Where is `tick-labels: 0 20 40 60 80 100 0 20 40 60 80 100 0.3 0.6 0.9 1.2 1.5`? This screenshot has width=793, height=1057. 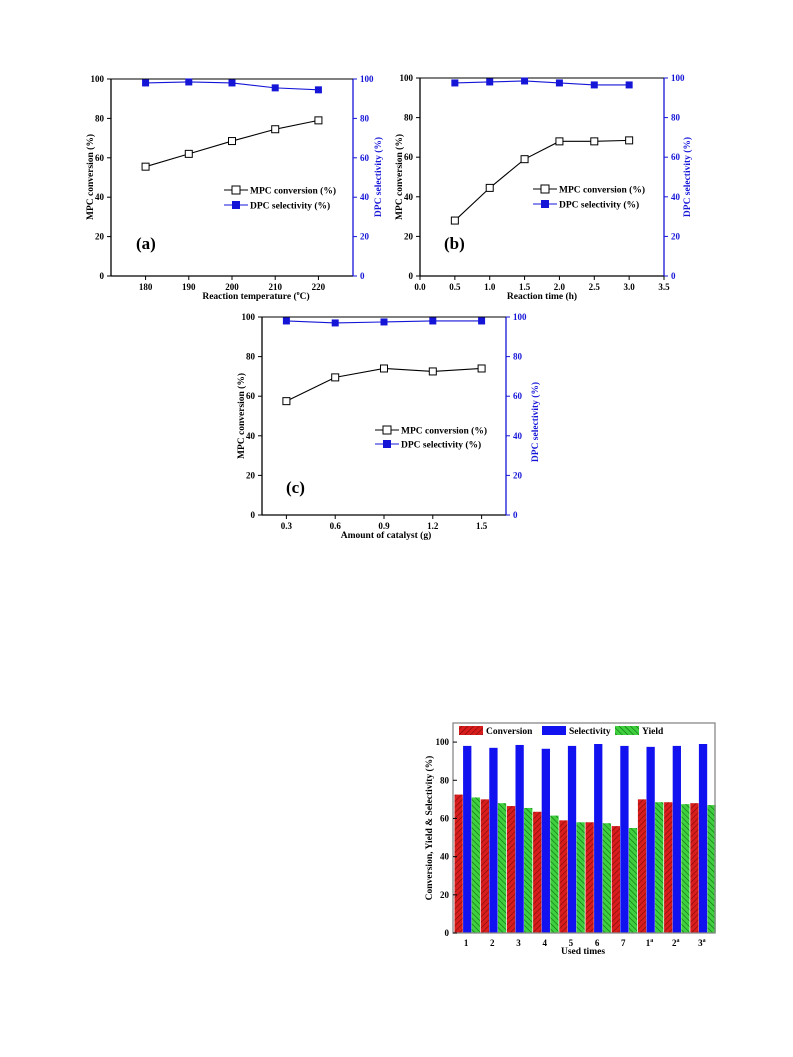 tick-labels: 0 20 40 60 80 100 0 20 40 60 80 100 0.3 0.6 0.9 1.2 1.5 is located at coordinates (385, 421).